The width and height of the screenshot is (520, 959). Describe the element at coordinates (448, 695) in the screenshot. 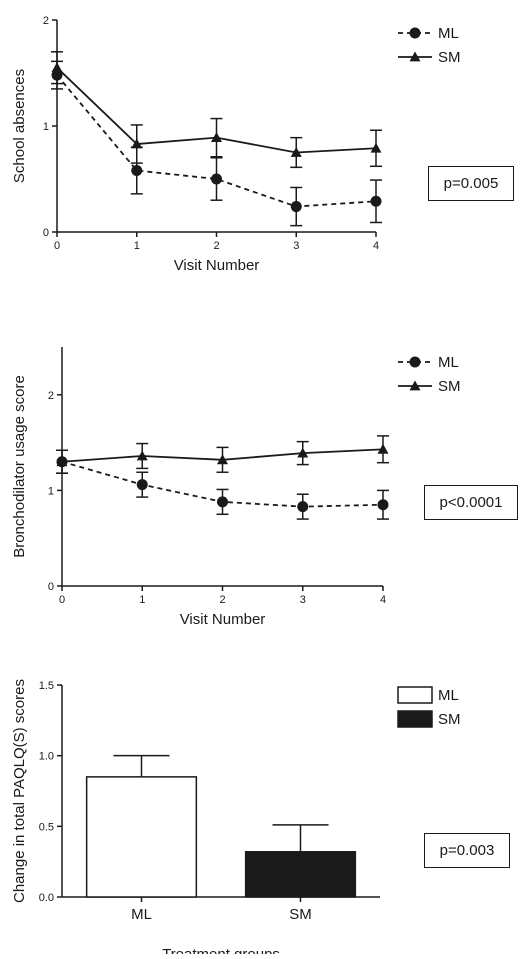

I see `legend-label-ml-2: ML` at that location.